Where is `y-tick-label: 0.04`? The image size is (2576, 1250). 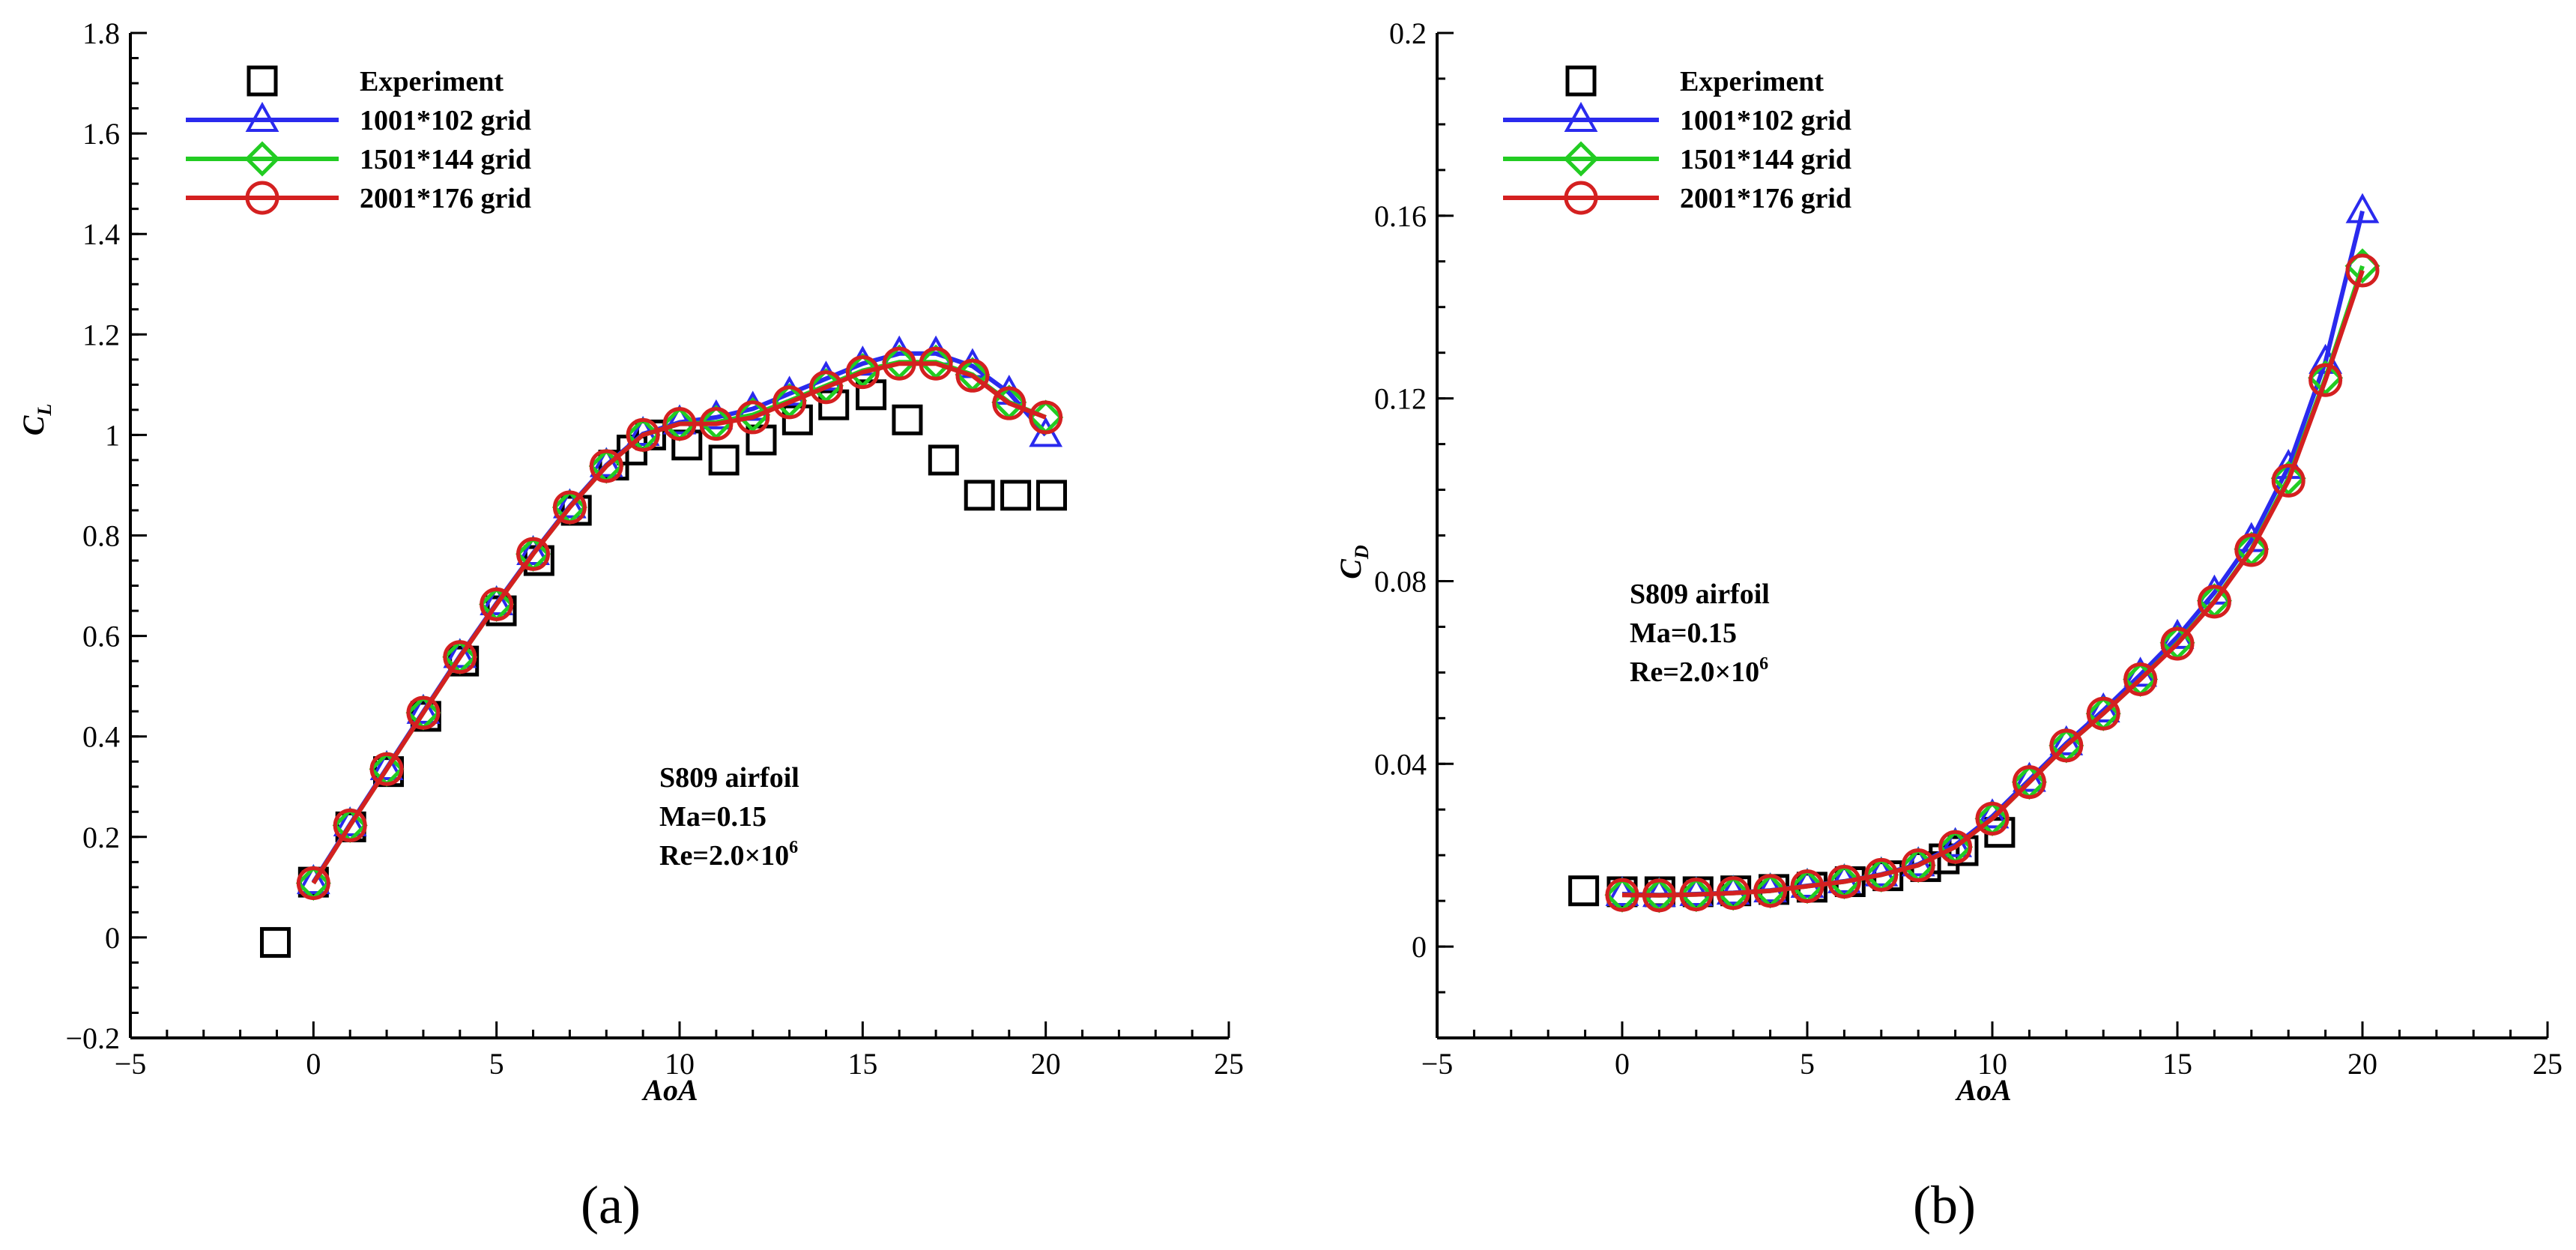 y-tick-label: 0.04 is located at coordinates (1400, 764).